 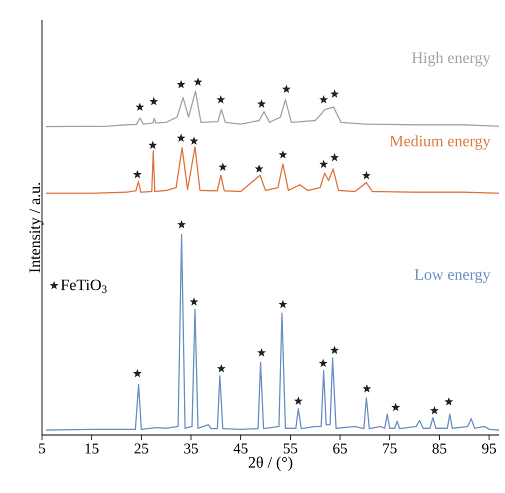 What do you see at coordinates (440, 142) in the screenshot?
I see `text: Medium energy` at bounding box center [440, 142].